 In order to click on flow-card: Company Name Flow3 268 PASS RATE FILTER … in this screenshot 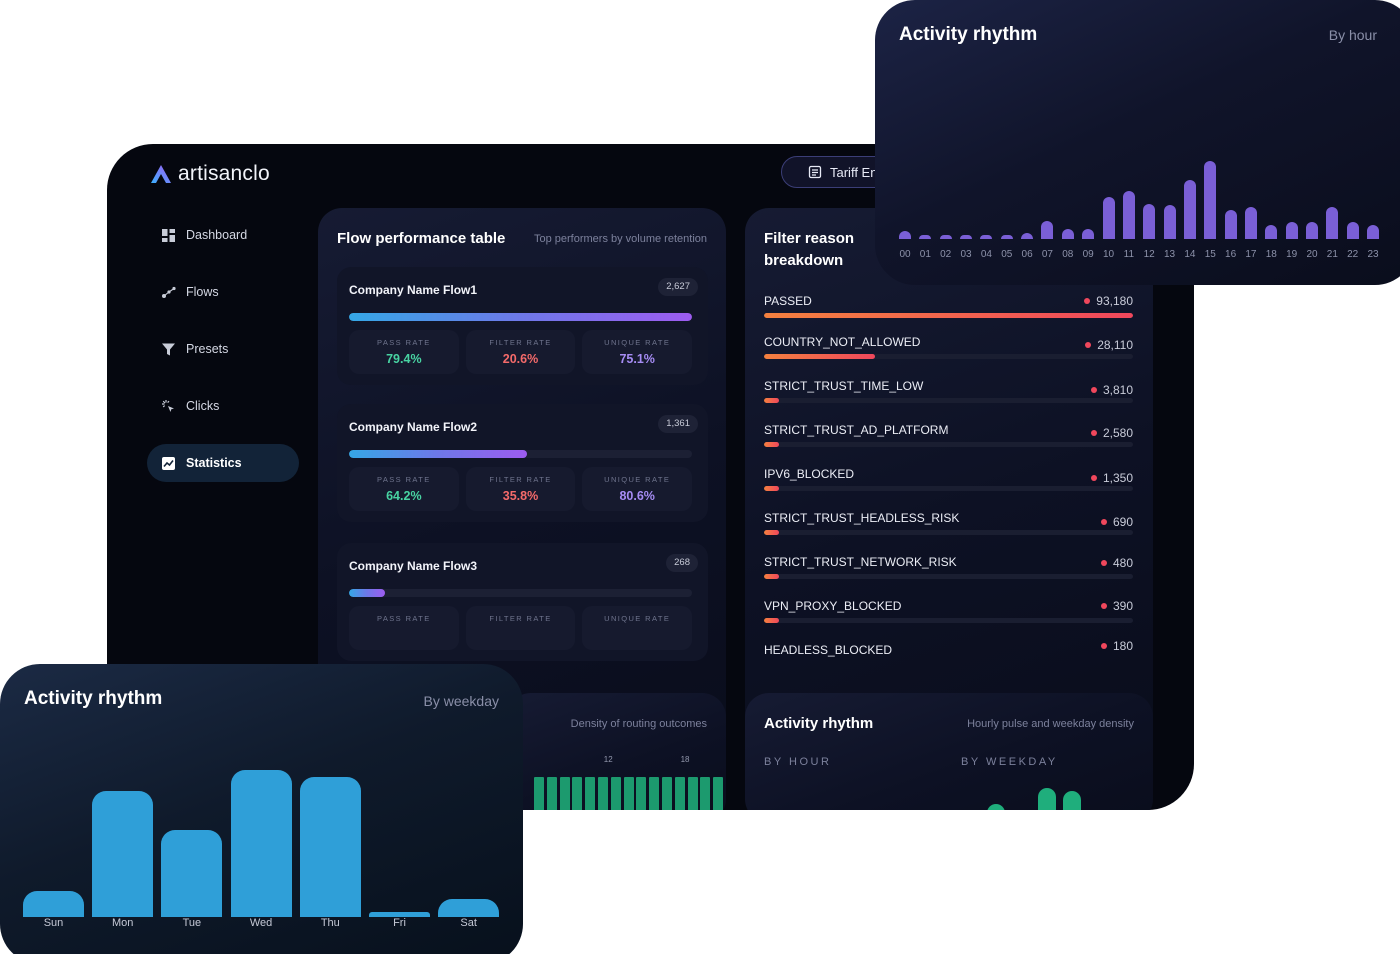, I will do `click(522, 602)`.